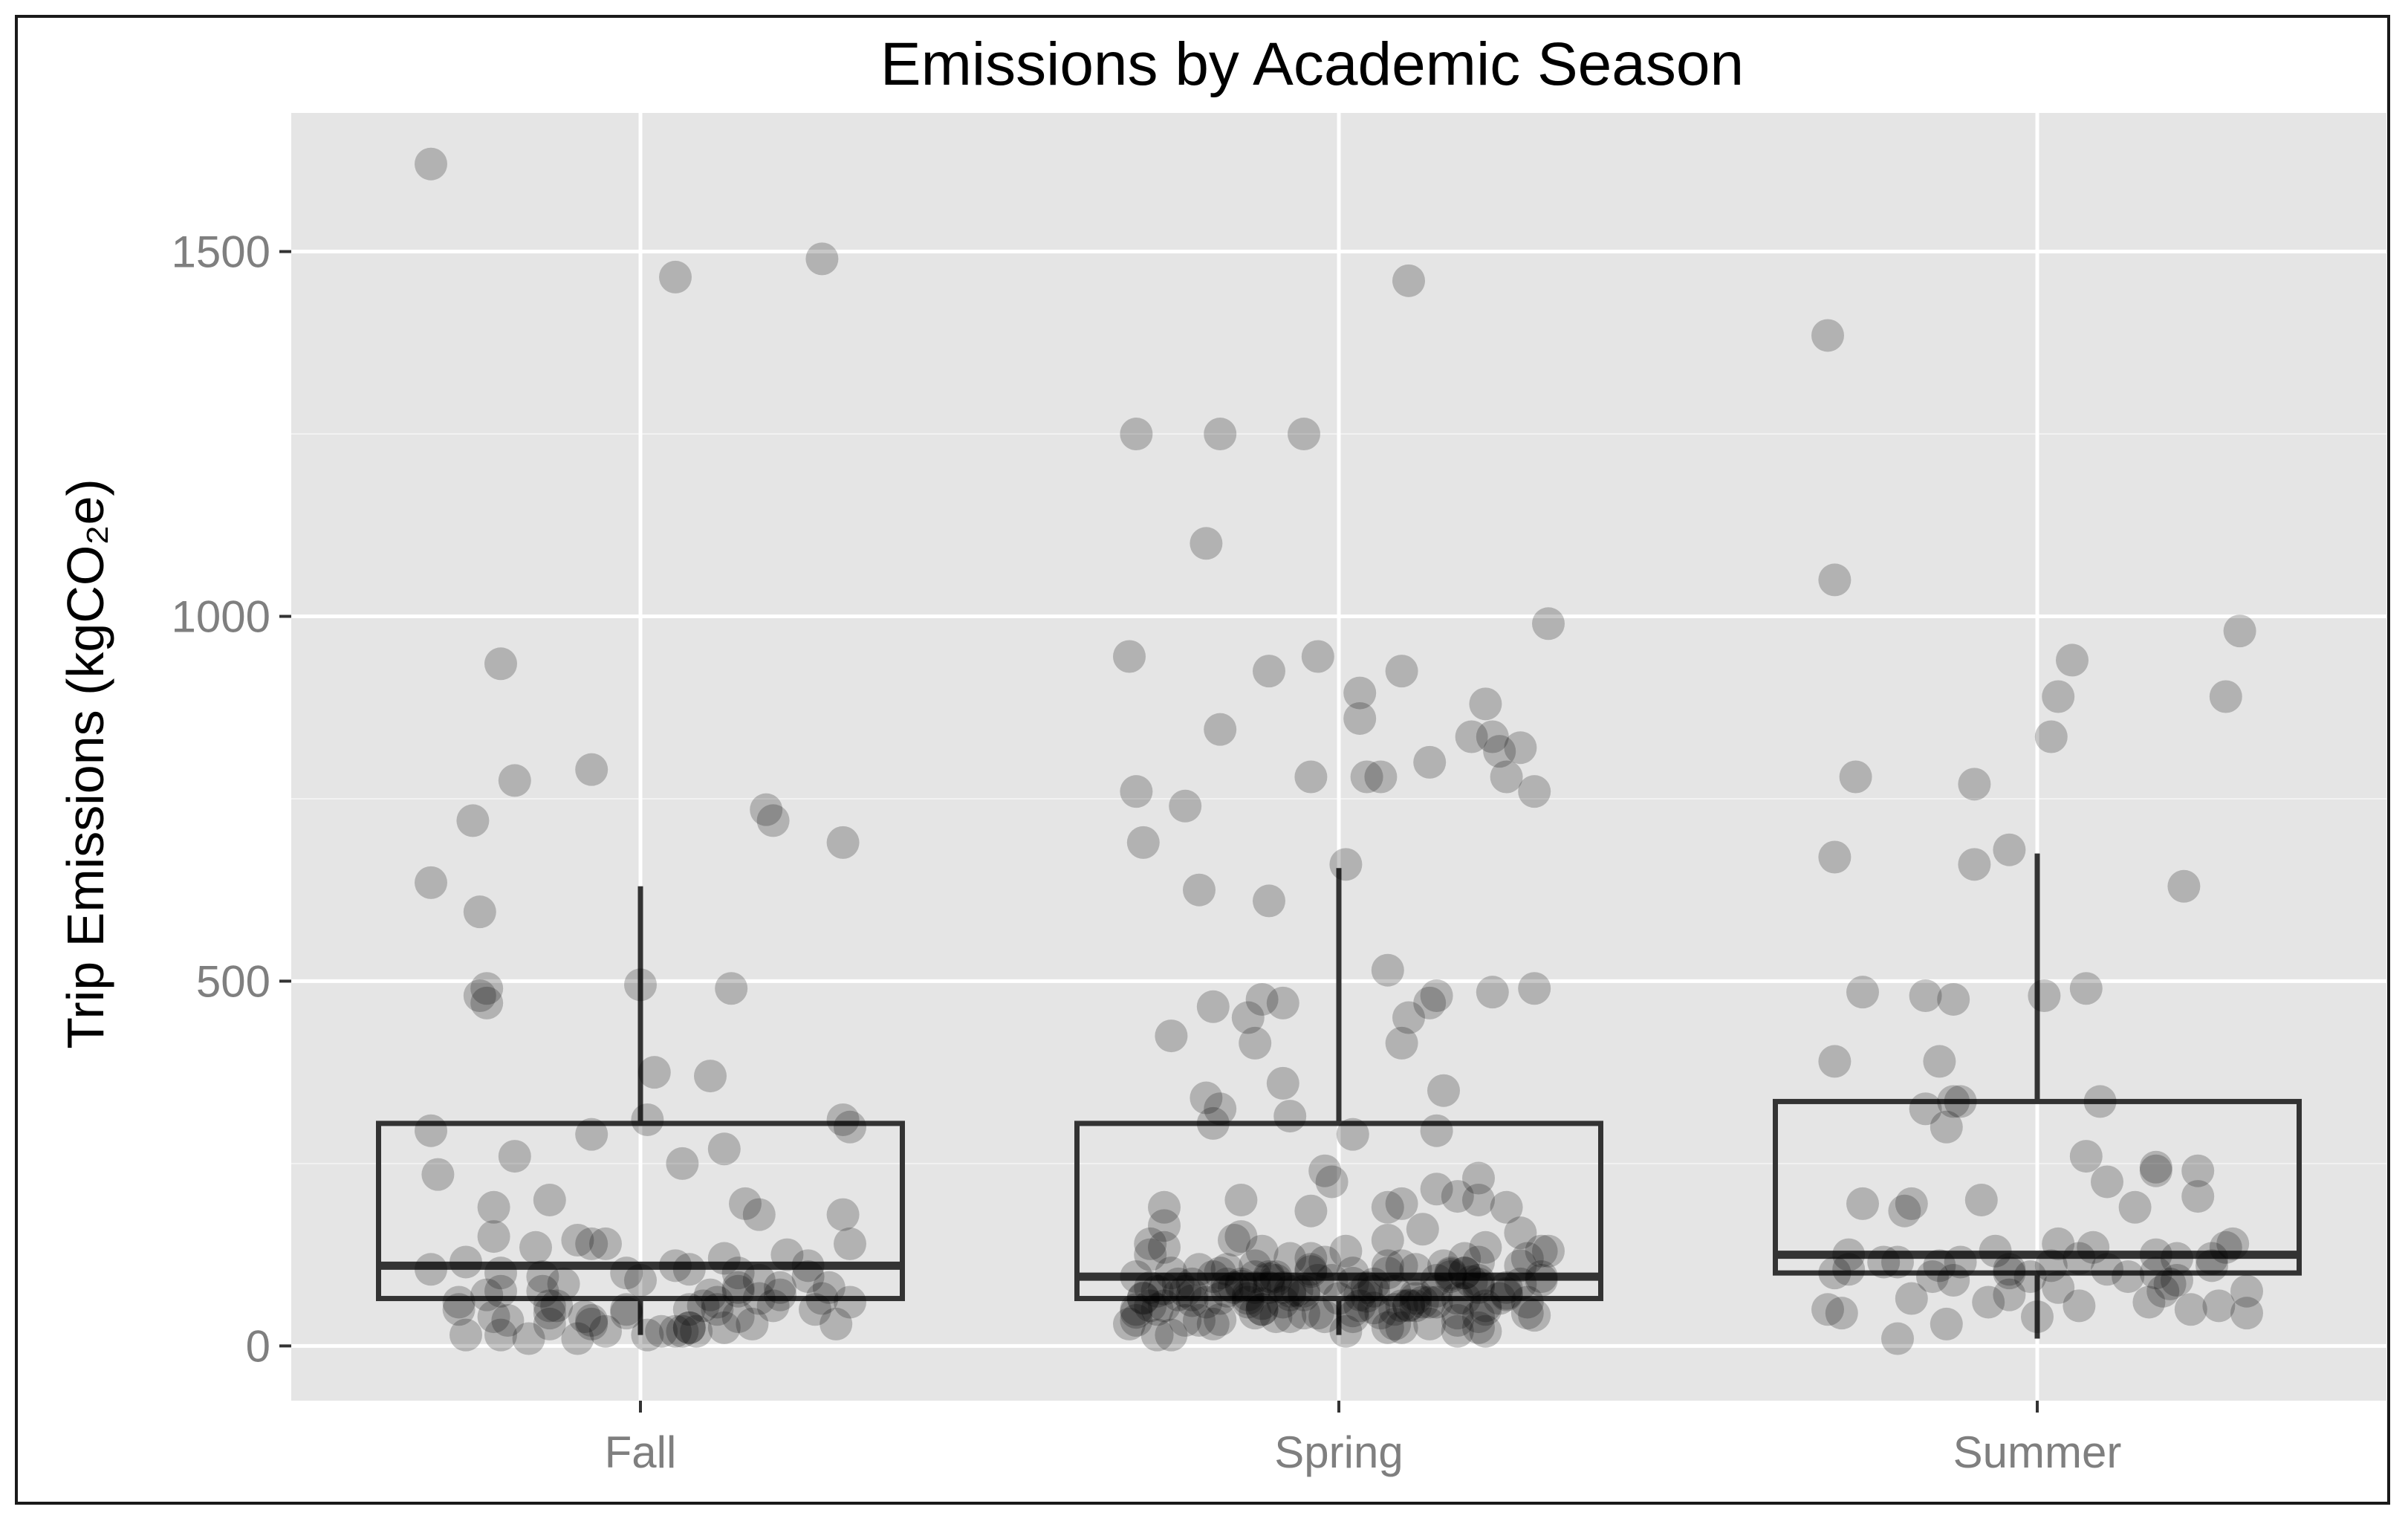 This screenshot has height=1524, width=2408. Describe the element at coordinates (1312, 64) in the screenshot. I see `chart-title: Emissions by Academic Season` at that location.